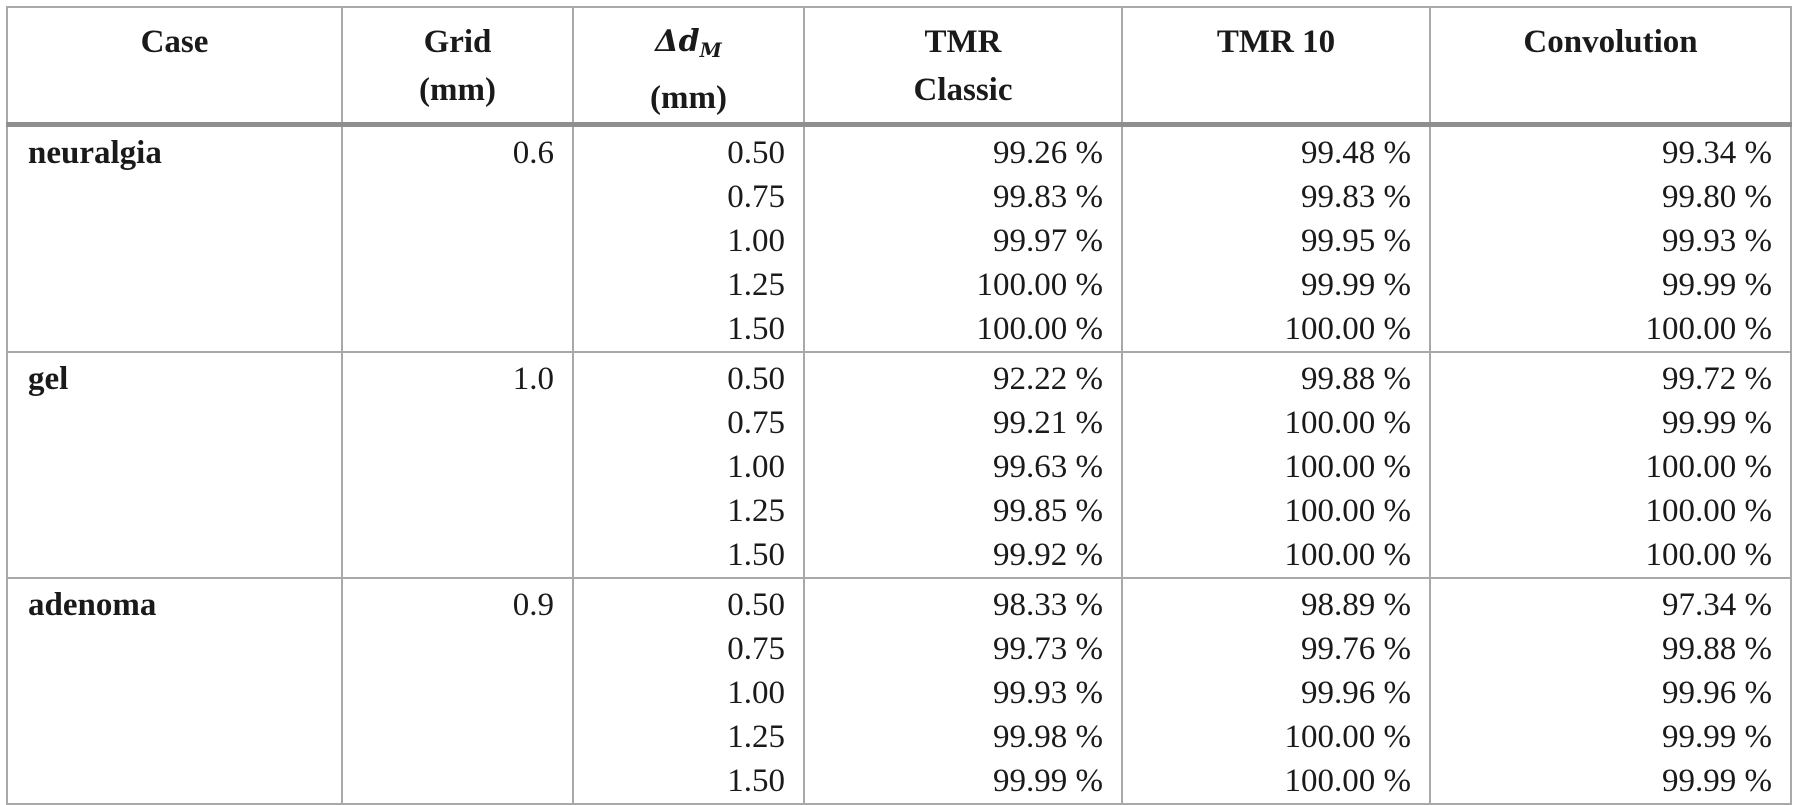 This screenshot has height=805, width=1798. I want to click on header-tmr10-label: TMR 10, so click(1276, 42).